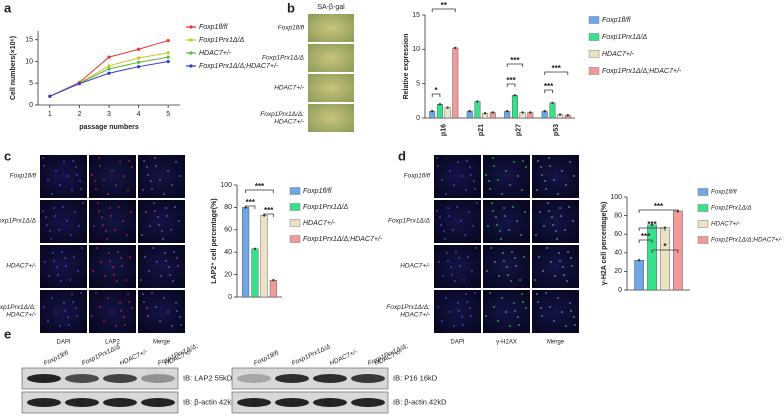 This screenshot has height=419, width=784. What do you see at coordinates (8, 7) in the screenshot?
I see `panel-label: a` at bounding box center [8, 7].